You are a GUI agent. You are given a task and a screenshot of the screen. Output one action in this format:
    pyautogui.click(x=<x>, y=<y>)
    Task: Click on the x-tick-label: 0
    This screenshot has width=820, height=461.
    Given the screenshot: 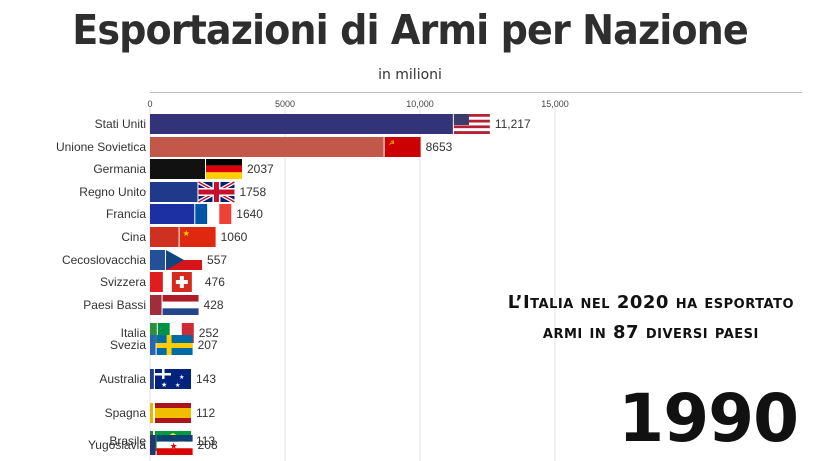 What is the action you would take?
    pyautogui.click(x=149, y=104)
    